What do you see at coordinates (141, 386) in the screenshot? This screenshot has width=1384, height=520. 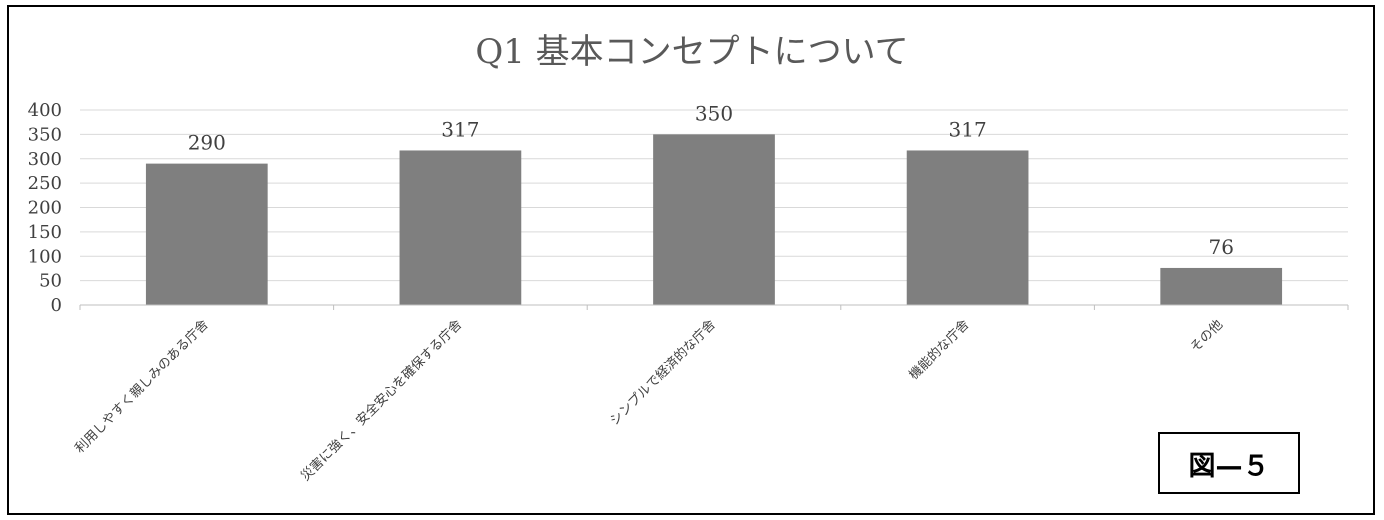 I see `x-tick-label: 利用しやすく親しみのある庁舎` at bounding box center [141, 386].